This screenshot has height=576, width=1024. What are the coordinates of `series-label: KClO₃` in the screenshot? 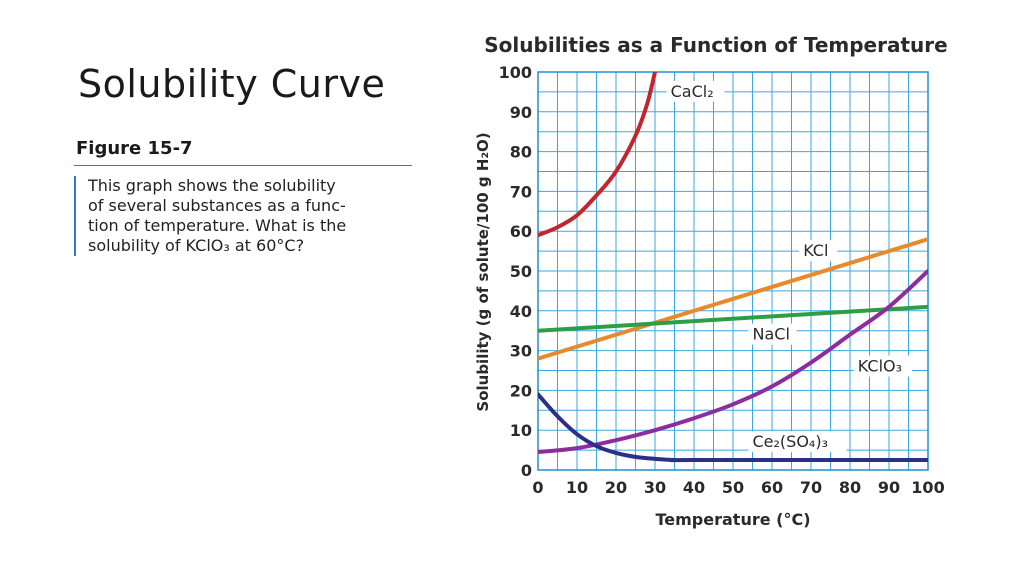 It's located at (880, 366).